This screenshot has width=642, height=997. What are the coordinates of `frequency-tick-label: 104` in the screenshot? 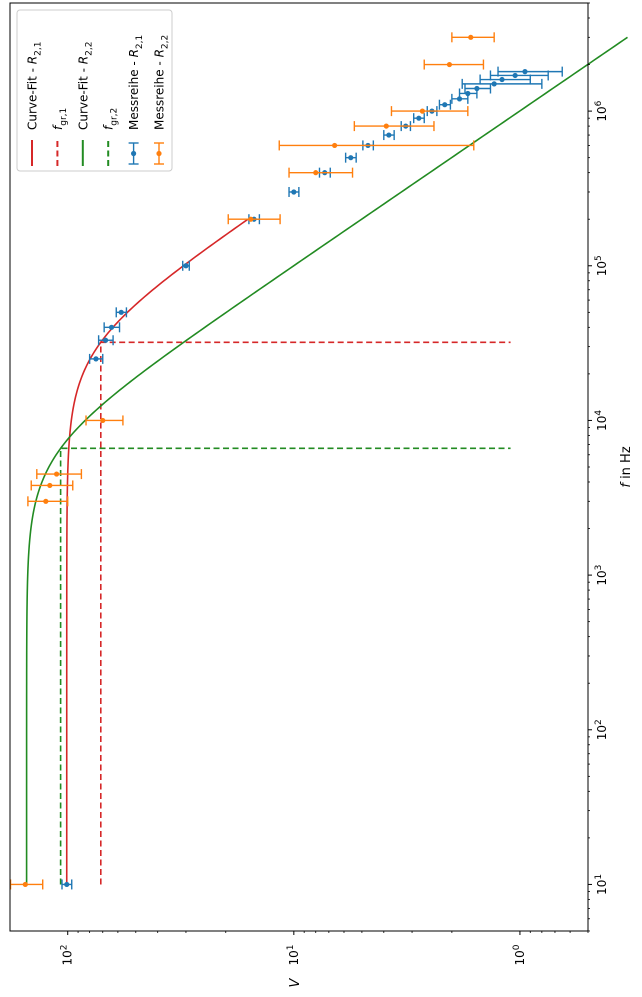 It's located at (601, 420).